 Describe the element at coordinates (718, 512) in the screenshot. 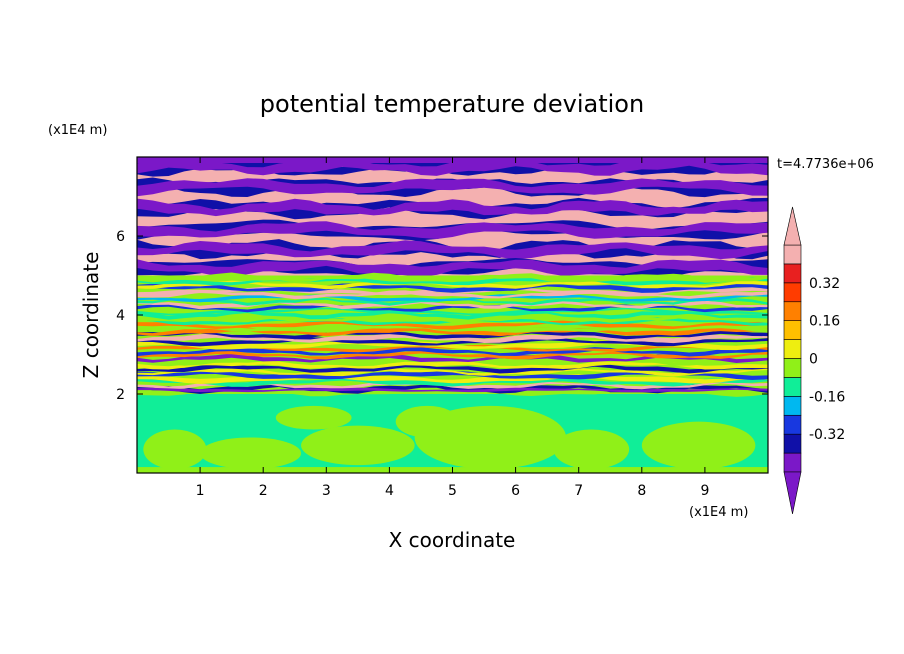

I see `x-unit-label: (x1E4 m)` at that location.